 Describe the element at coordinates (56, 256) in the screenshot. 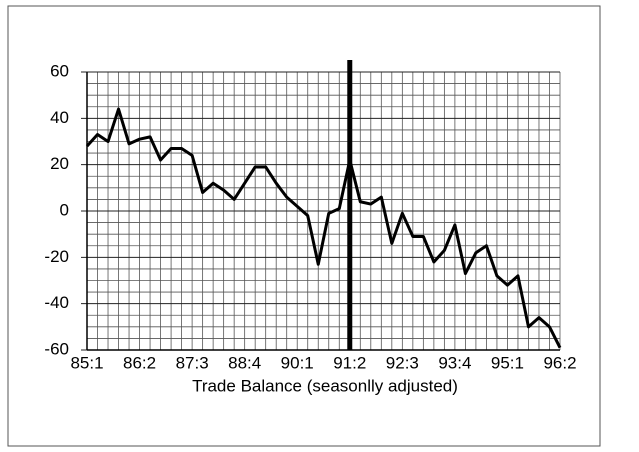

I see `y-tick-label: -20` at that location.